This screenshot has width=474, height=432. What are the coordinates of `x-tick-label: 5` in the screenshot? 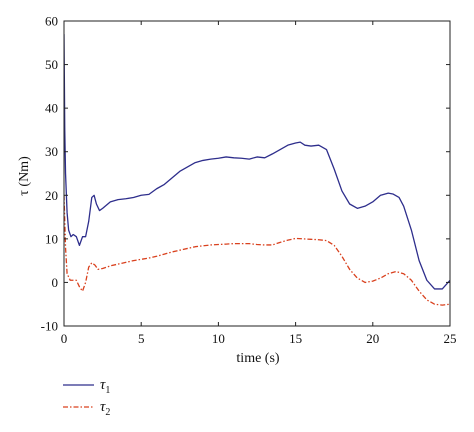 It's located at (141, 338).